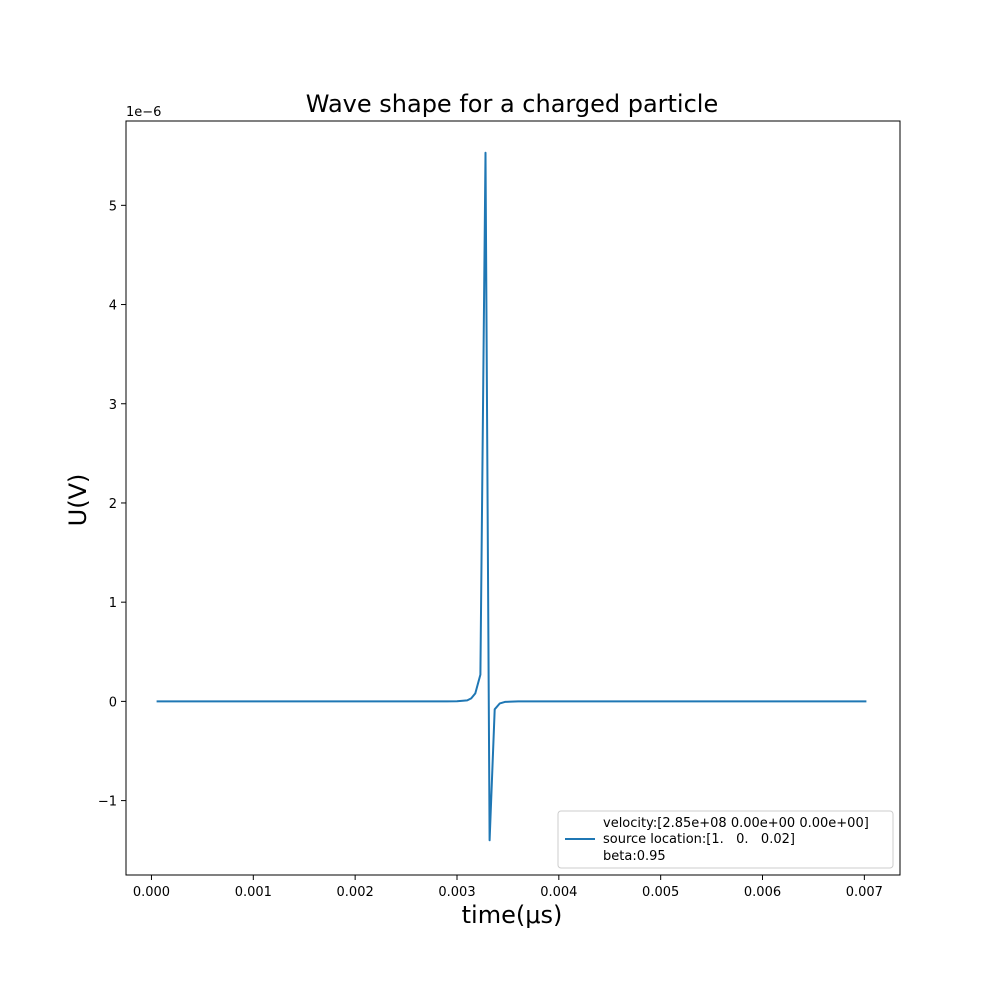  I want to click on y-tick-label: 1, so click(113, 603).